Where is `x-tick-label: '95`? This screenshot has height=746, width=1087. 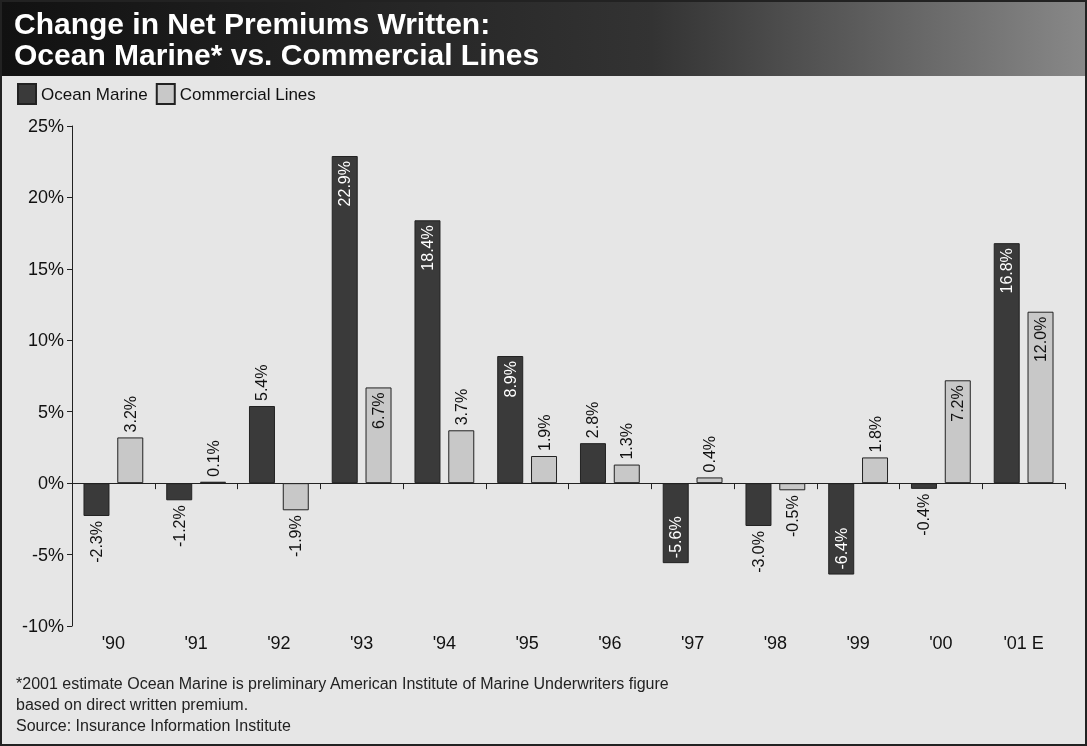 x-tick-label: '95 is located at coordinates (527, 643).